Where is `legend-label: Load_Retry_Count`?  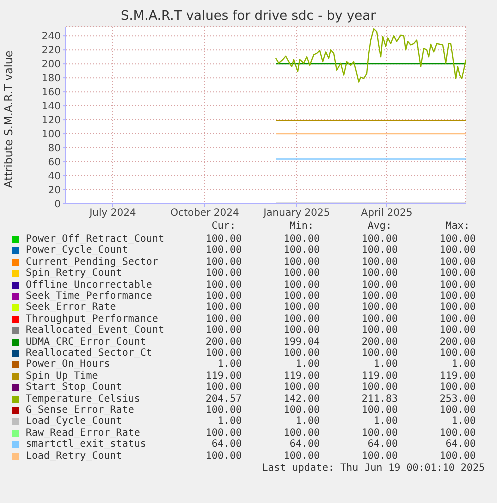 legend-label: Load_Retry_Count is located at coordinates (74, 456).